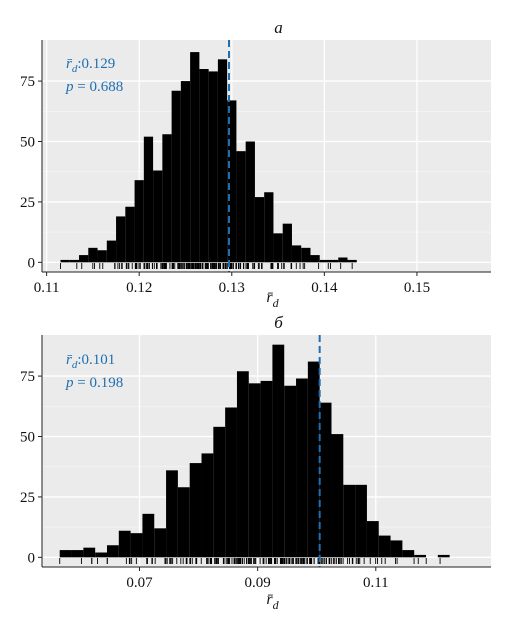  I want to click on annotation-mean: r̄d:0.101, so click(90, 361).